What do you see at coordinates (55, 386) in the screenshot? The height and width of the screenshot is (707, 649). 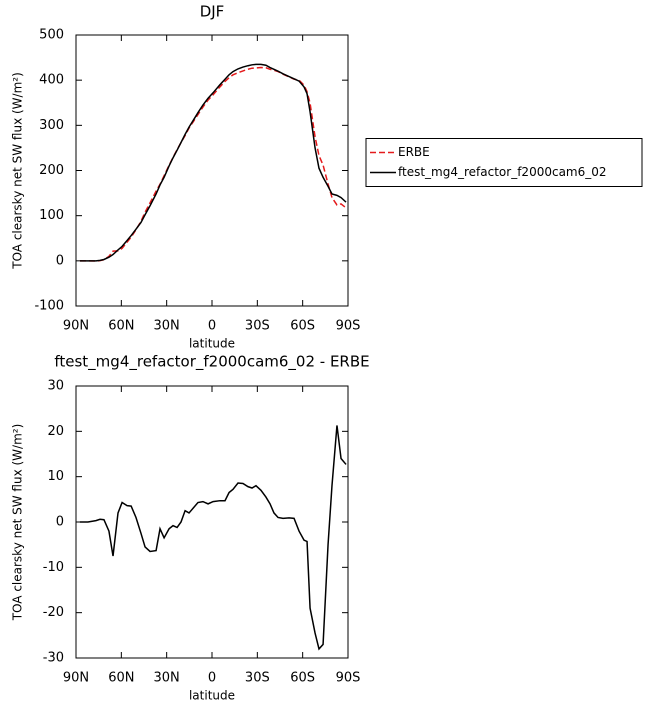 I see `y-tick-label: 30` at bounding box center [55, 386].